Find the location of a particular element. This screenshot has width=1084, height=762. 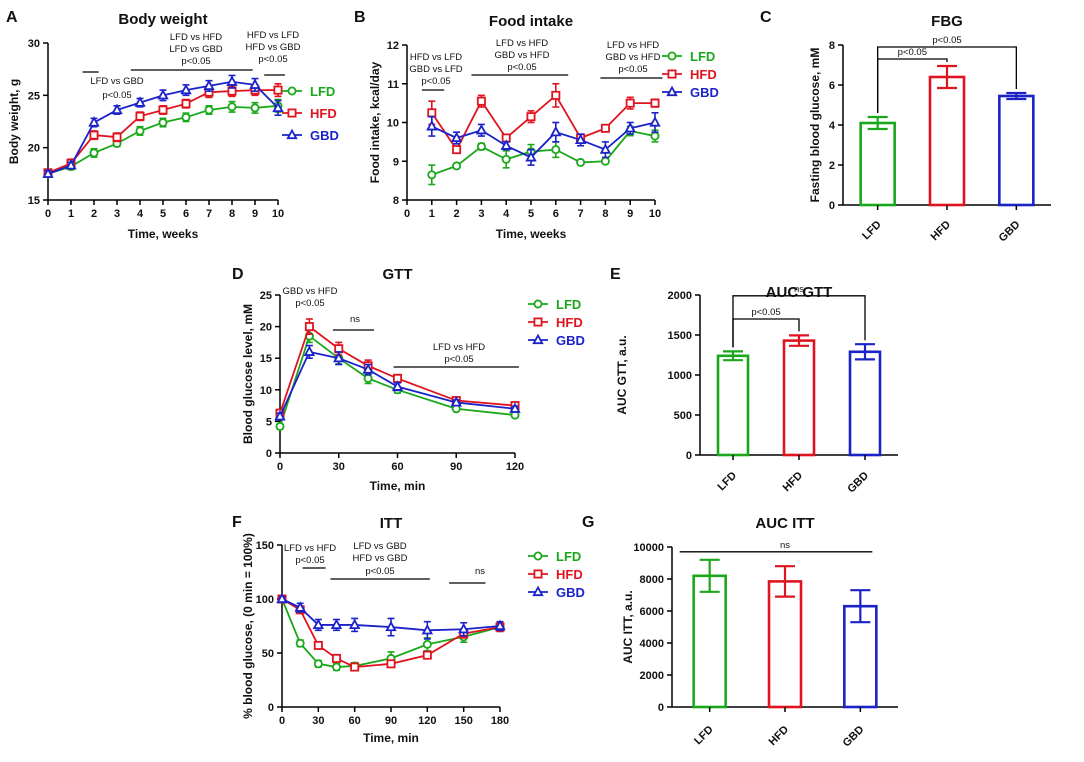

panel-c-category-label-hfd: HFD is located at coordinates (941, 231).